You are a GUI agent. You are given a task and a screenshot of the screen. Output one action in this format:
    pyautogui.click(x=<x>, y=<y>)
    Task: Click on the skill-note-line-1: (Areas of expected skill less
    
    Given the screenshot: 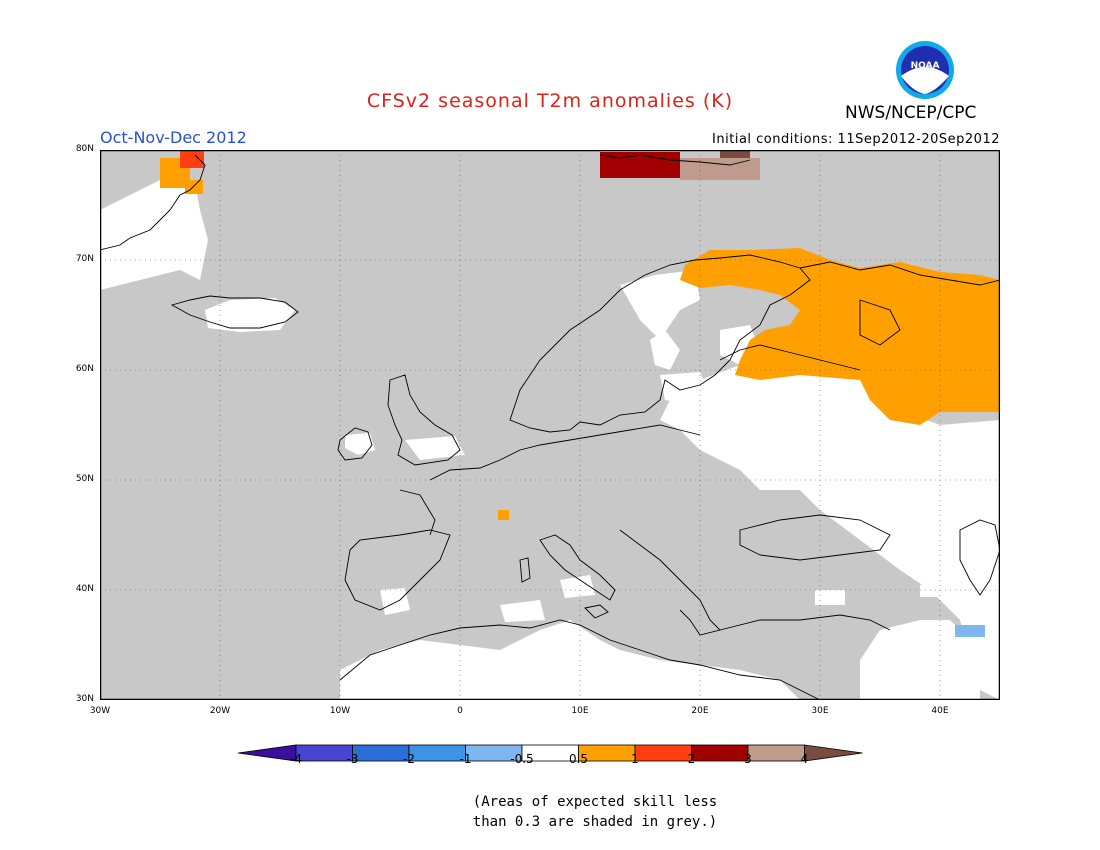 What is the action you would take?
    pyautogui.click(x=595, y=802)
    